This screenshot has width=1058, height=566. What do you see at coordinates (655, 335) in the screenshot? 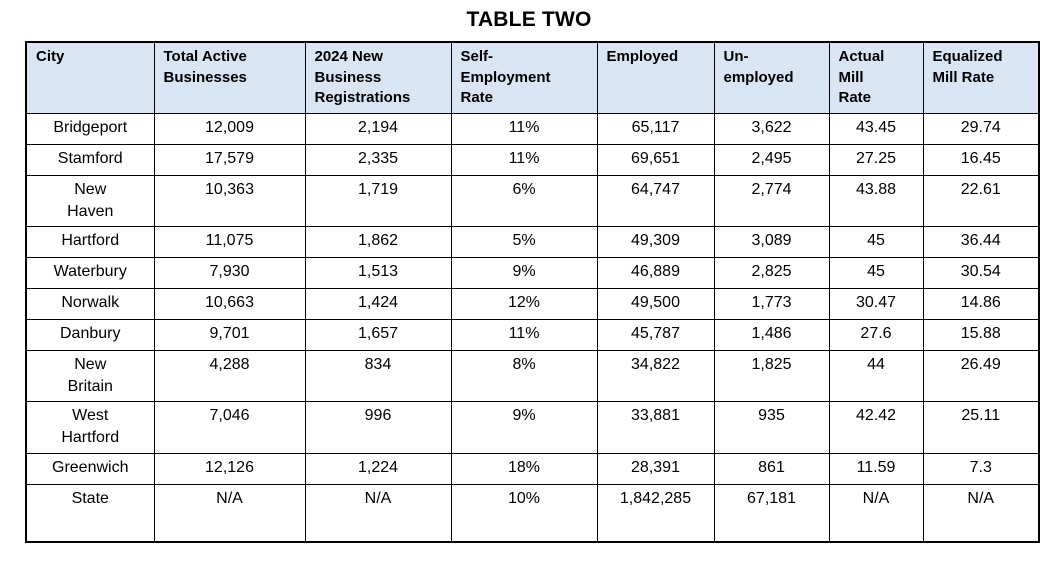
I see `value-cell: 45,787` at bounding box center [655, 335].